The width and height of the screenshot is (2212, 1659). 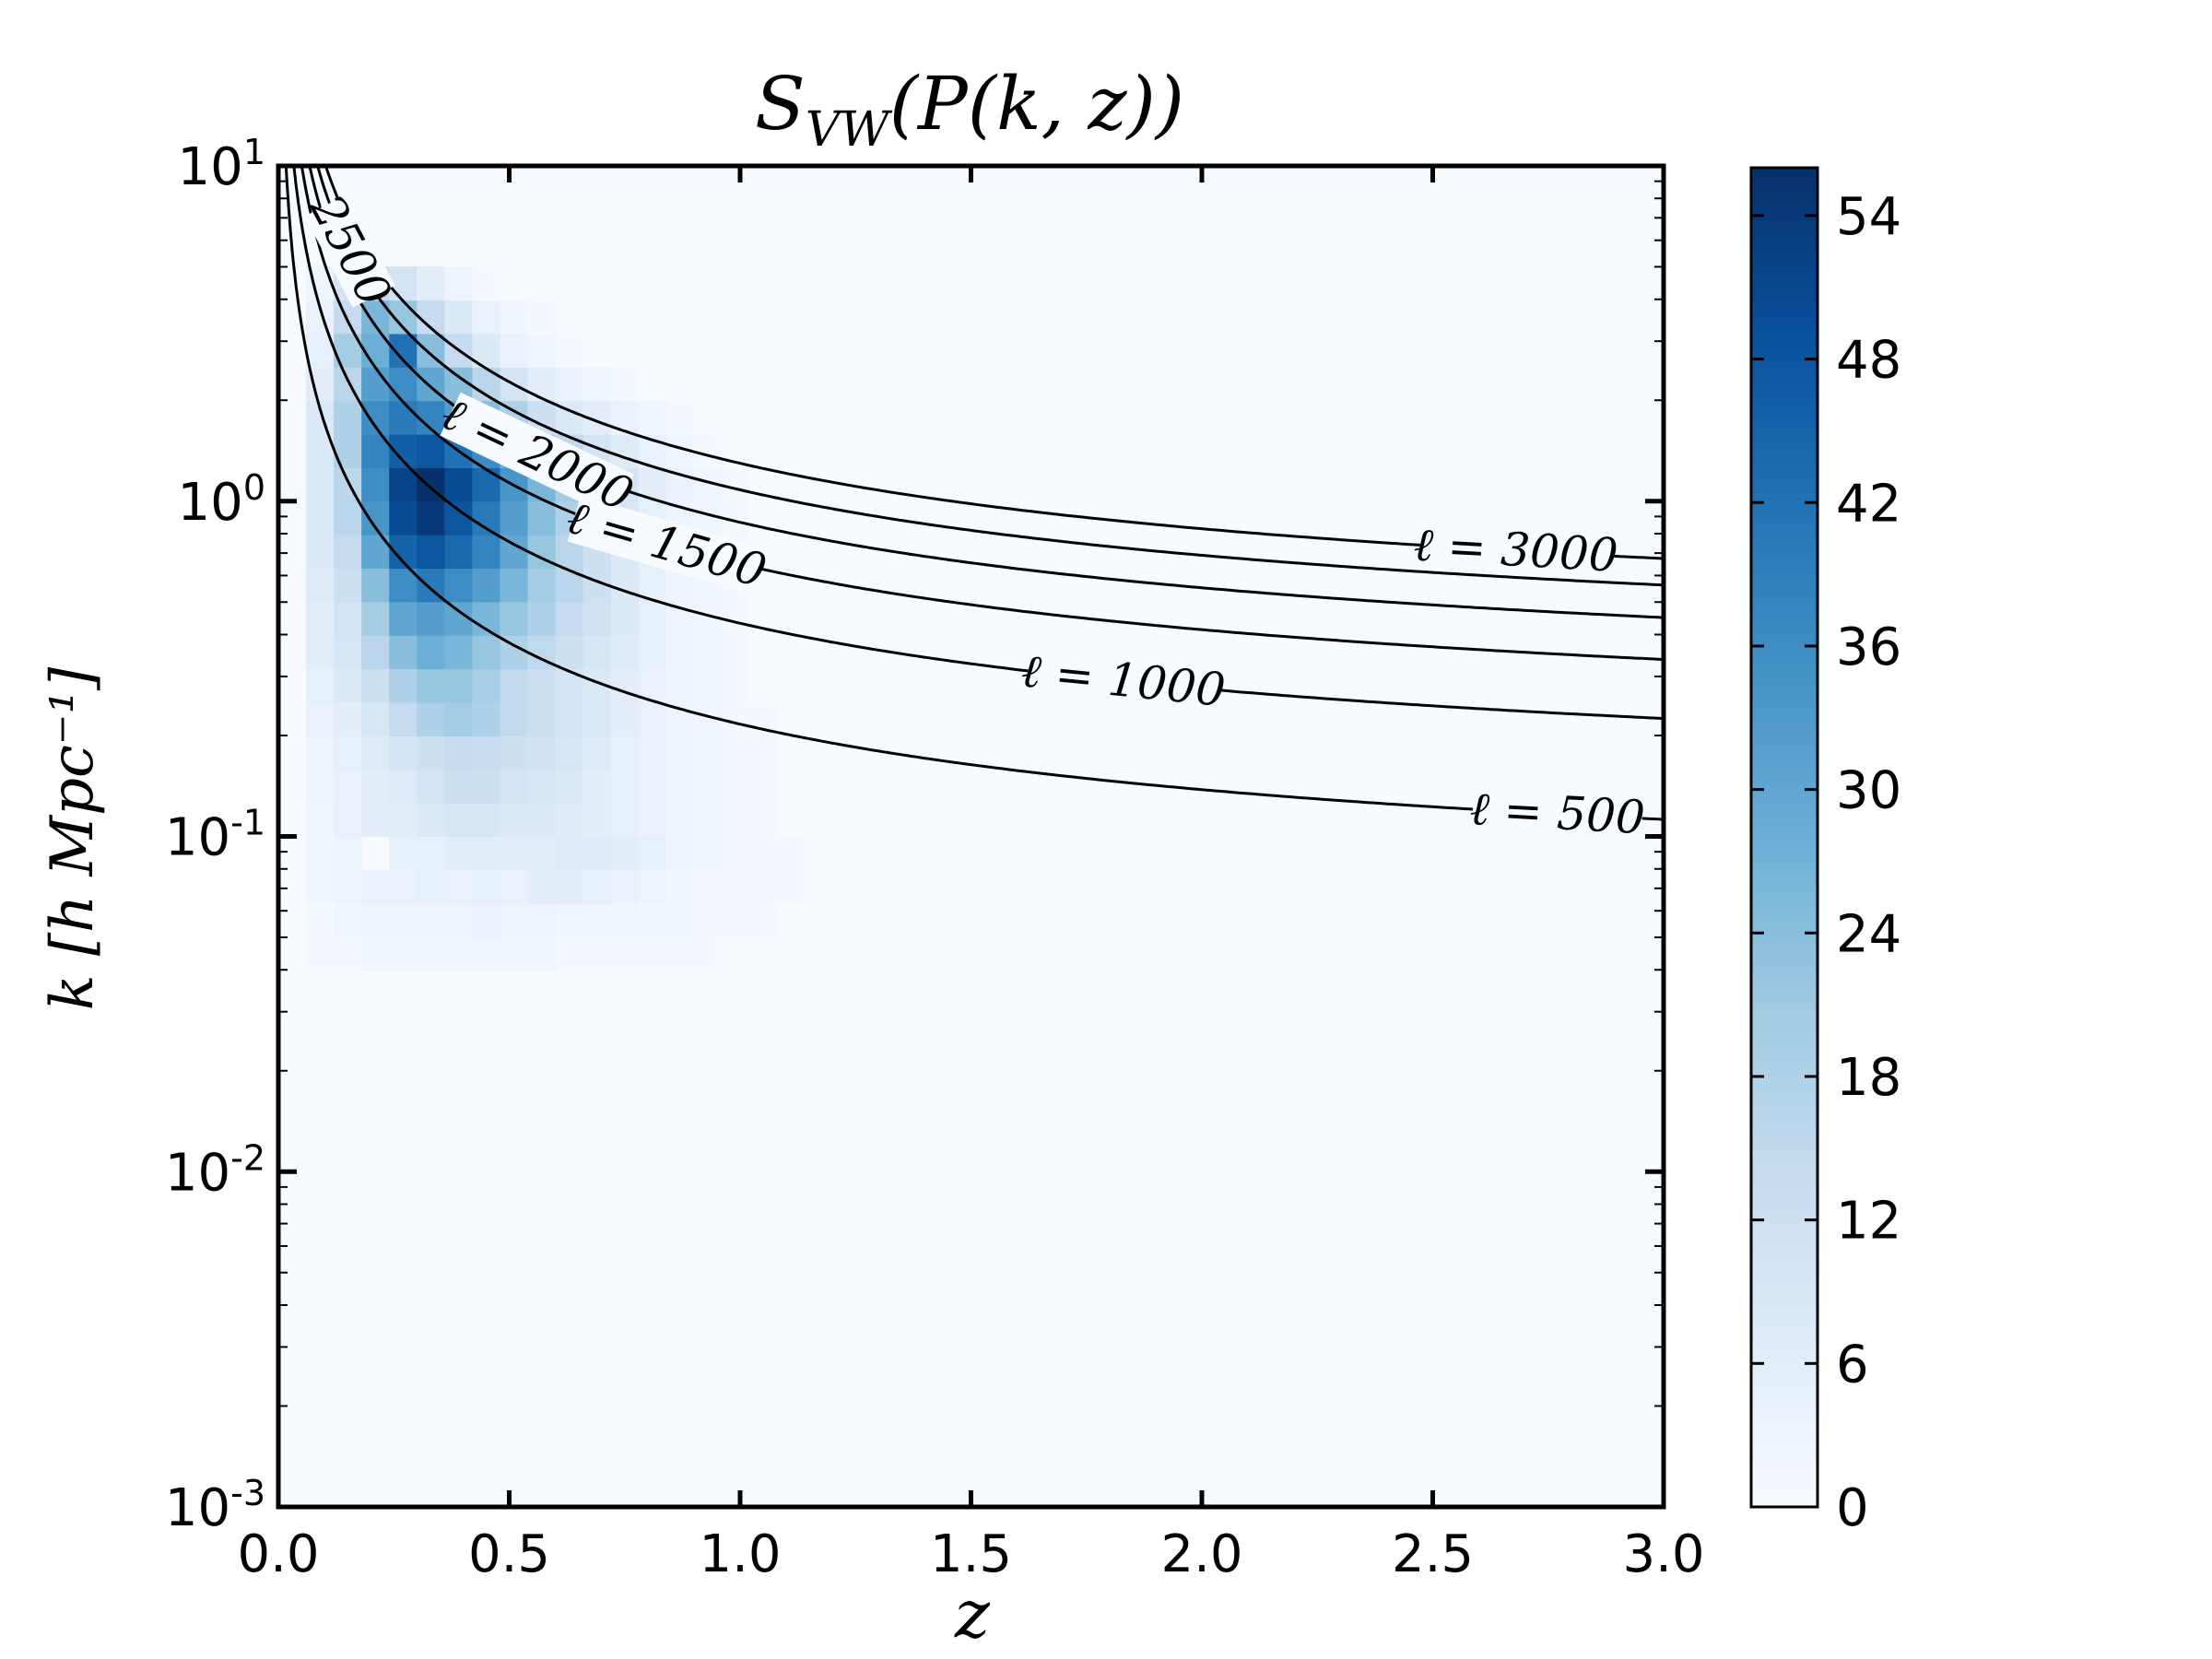 What do you see at coordinates (221, 500) in the screenshot?
I see `y-tick-label: 10⁰` at bounding box center [221, 500].